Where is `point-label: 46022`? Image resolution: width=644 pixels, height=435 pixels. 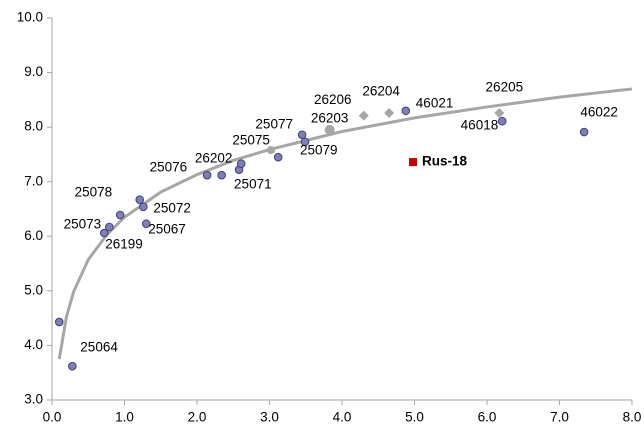
point-label: 46022 is located at coordinates (599, 112).